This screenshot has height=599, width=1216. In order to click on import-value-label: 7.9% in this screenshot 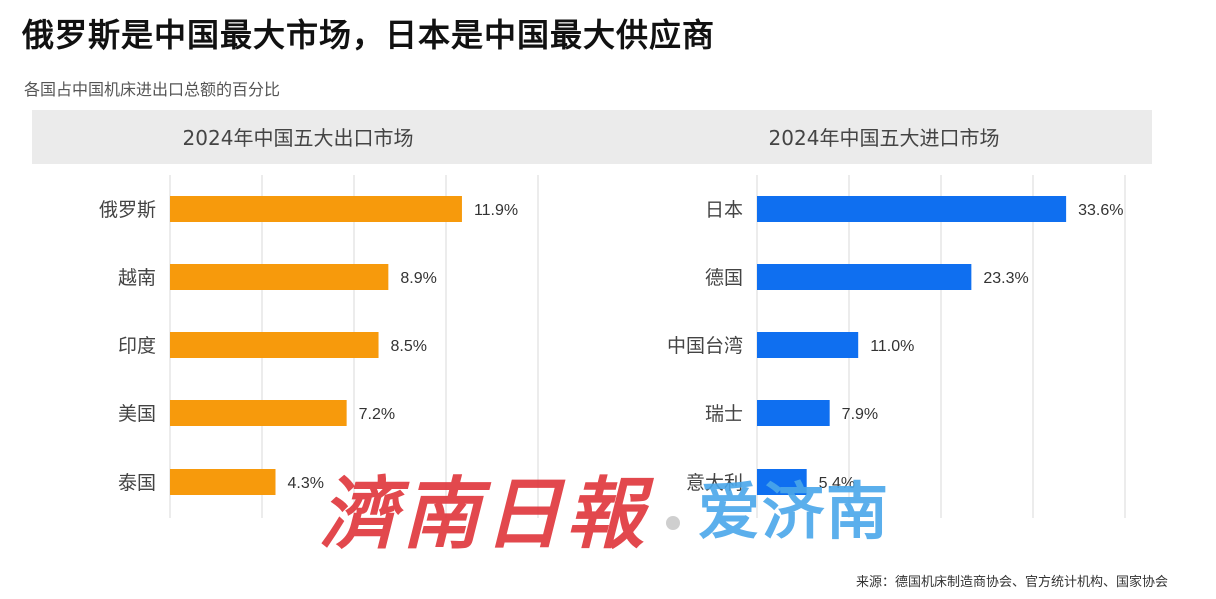, I will do `click(860, 414)`.